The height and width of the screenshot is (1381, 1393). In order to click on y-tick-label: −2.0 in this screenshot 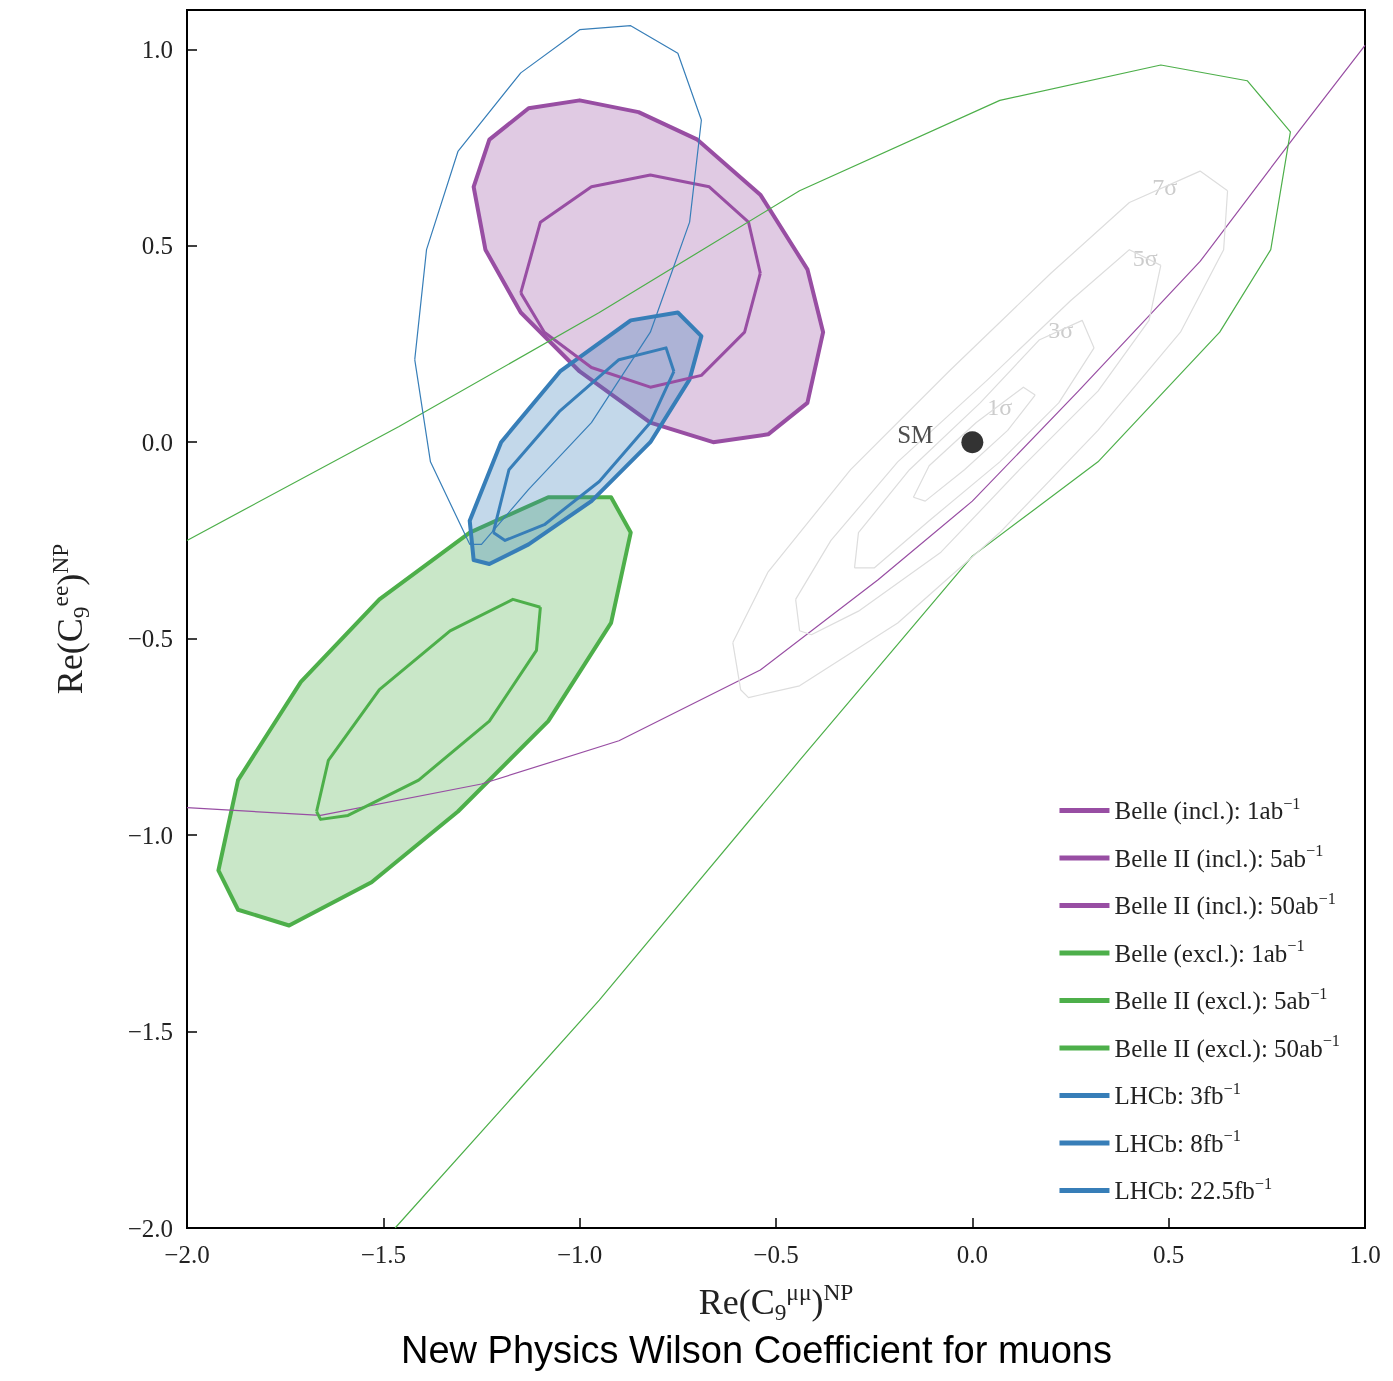, I will do `click(150, 1228)`.